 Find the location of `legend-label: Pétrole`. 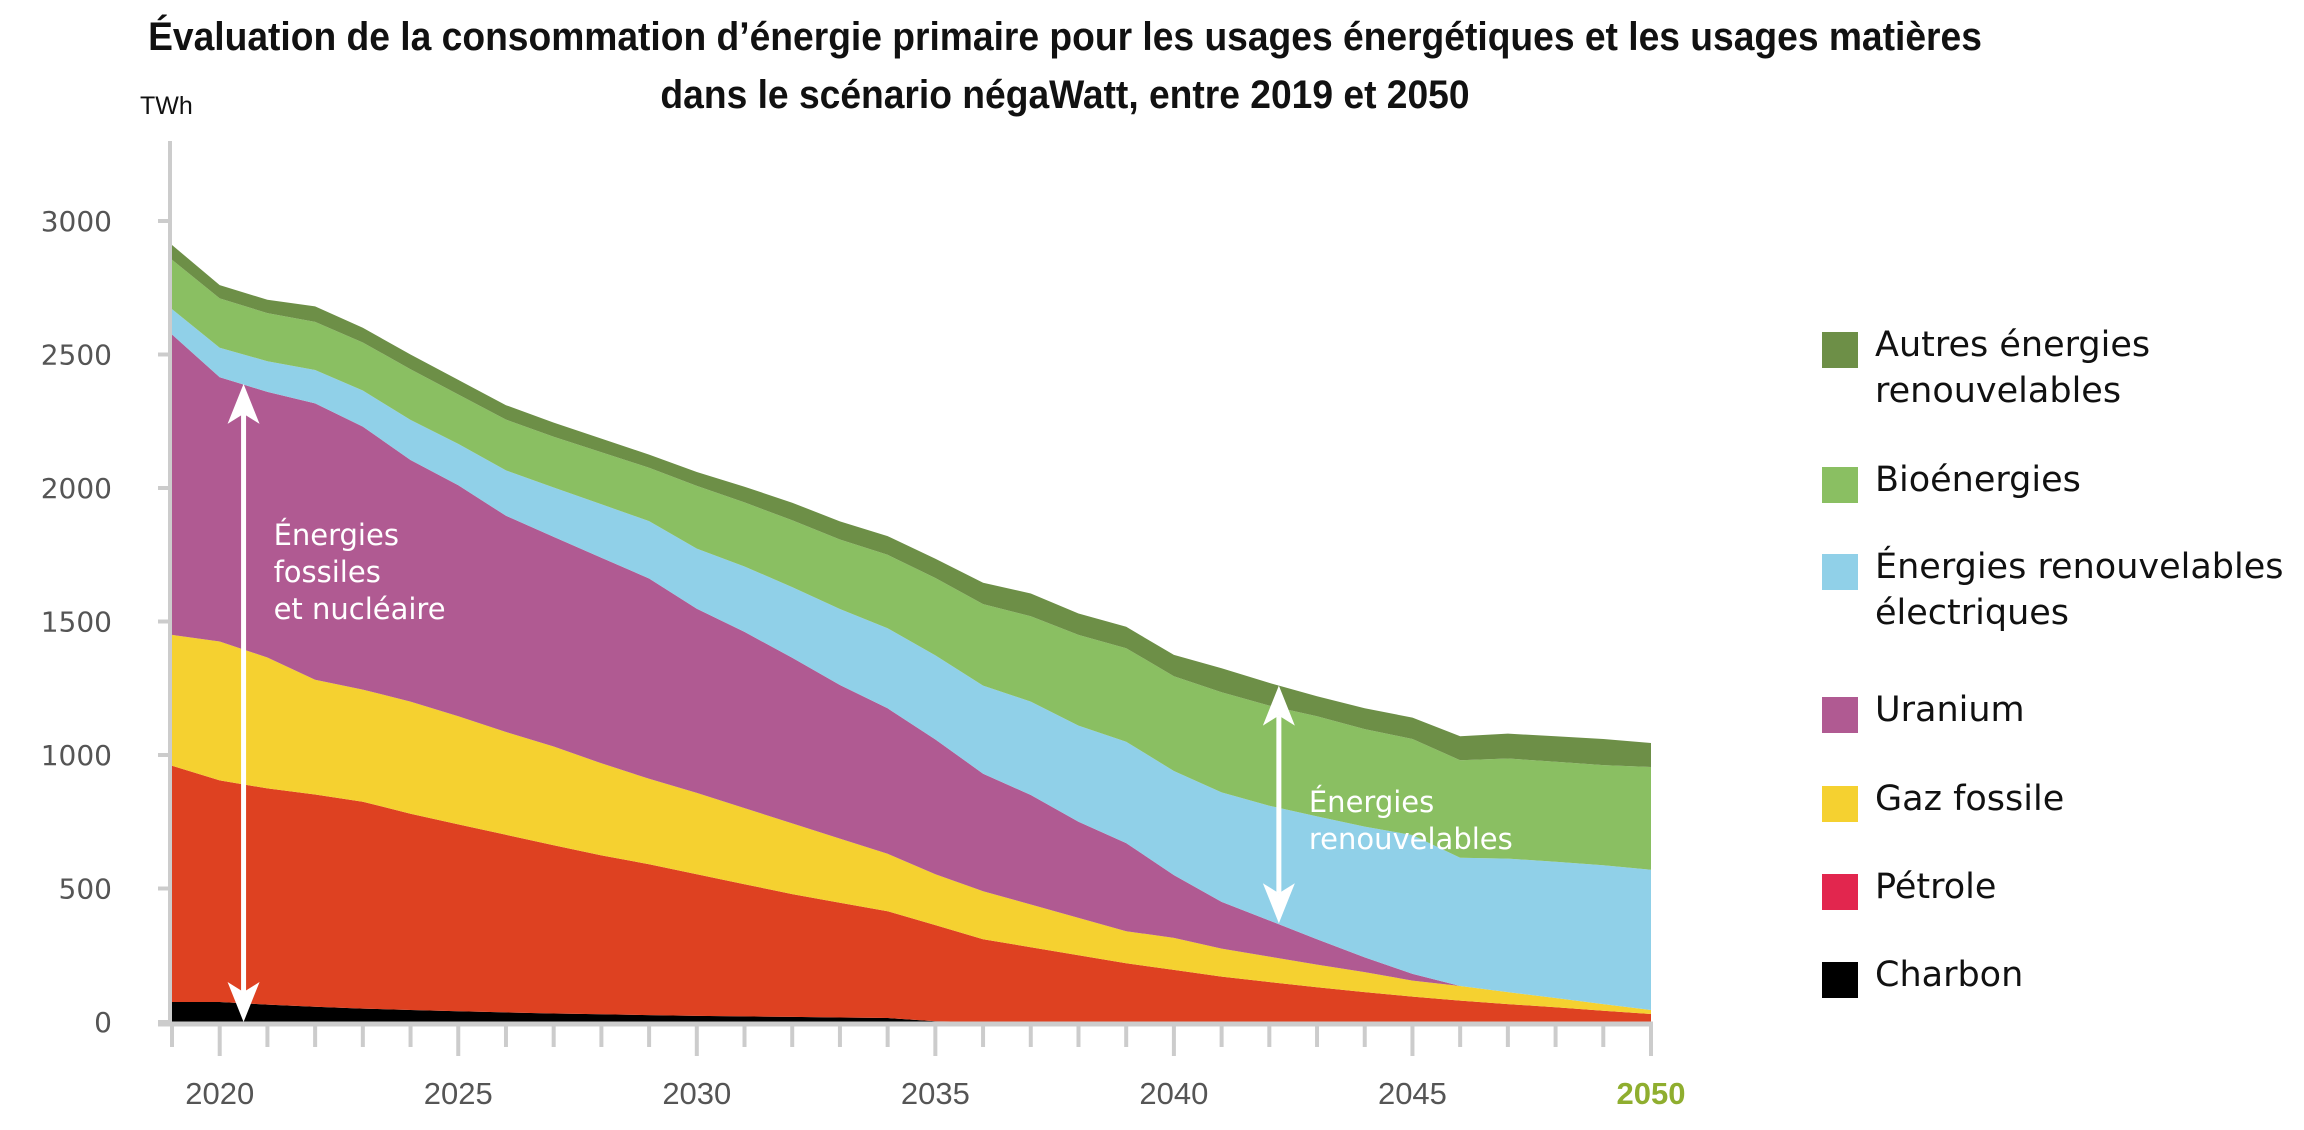

legend-label: Pétrole is located at coordinates (1936, 887).